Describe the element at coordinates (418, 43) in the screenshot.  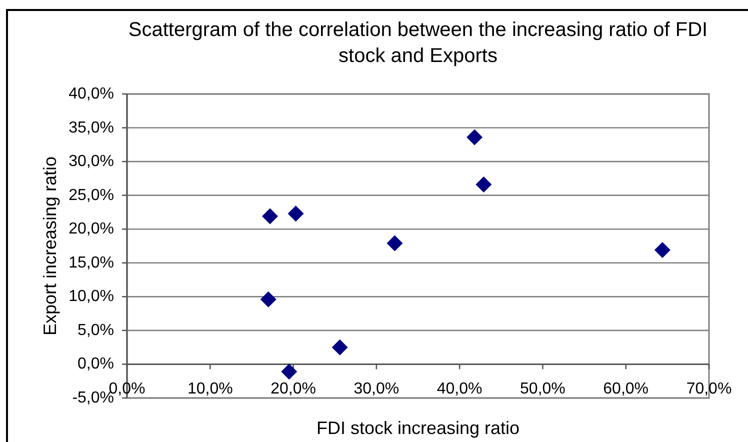
I see `chart-title: Scattergram of the correlation between the increasing ratio of FDI stock and Exports` at that location.